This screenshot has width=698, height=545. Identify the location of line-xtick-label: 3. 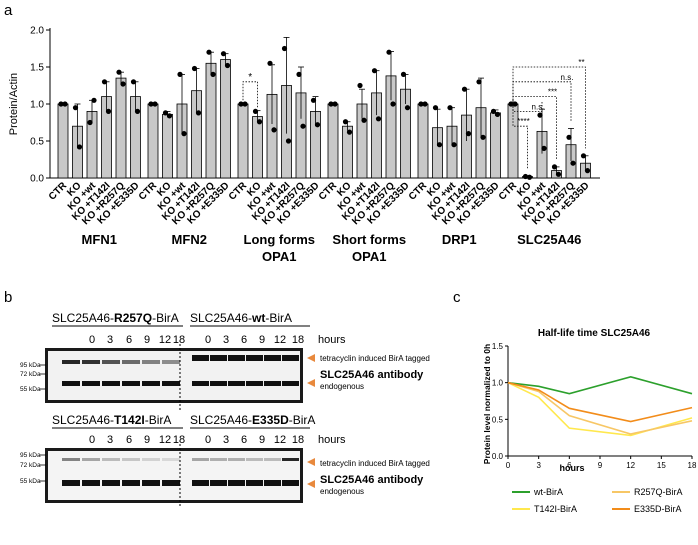
(538, 465).